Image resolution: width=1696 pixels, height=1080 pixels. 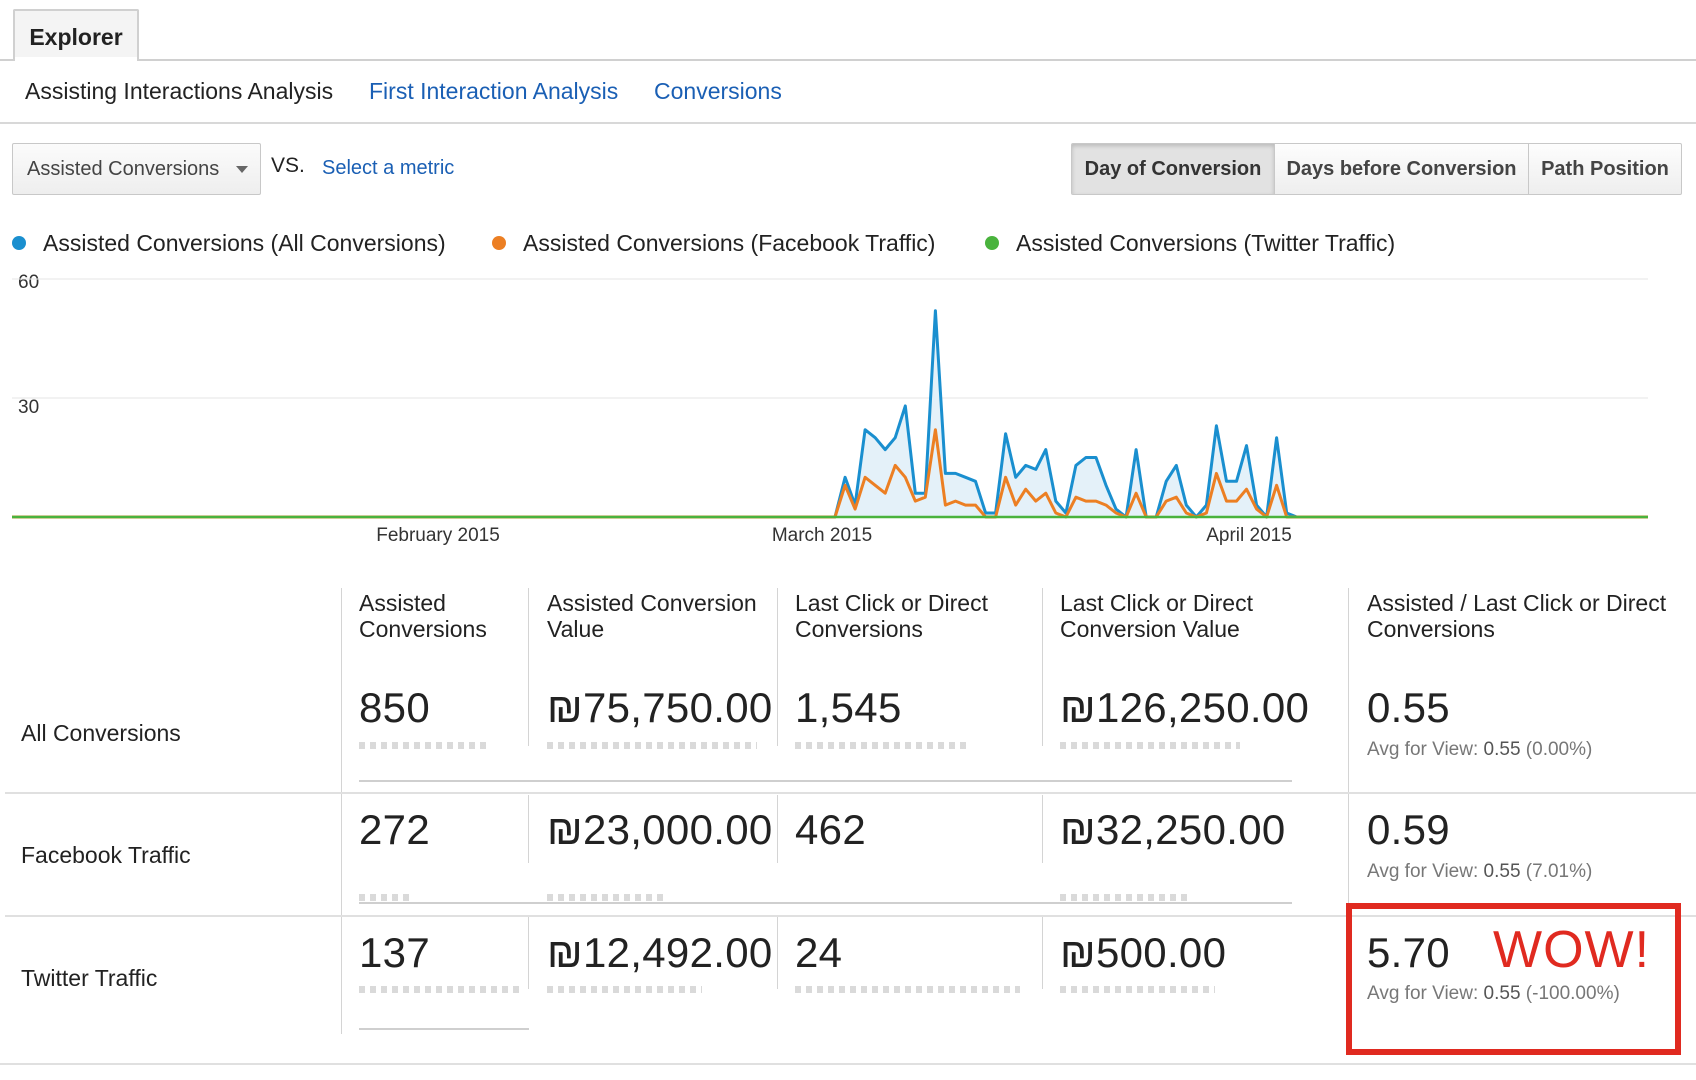 What do you see at coordinates (1572, 950) in the screenshot?
I see `wow-annotation: WOW!` at bounding box center [1572, 950].